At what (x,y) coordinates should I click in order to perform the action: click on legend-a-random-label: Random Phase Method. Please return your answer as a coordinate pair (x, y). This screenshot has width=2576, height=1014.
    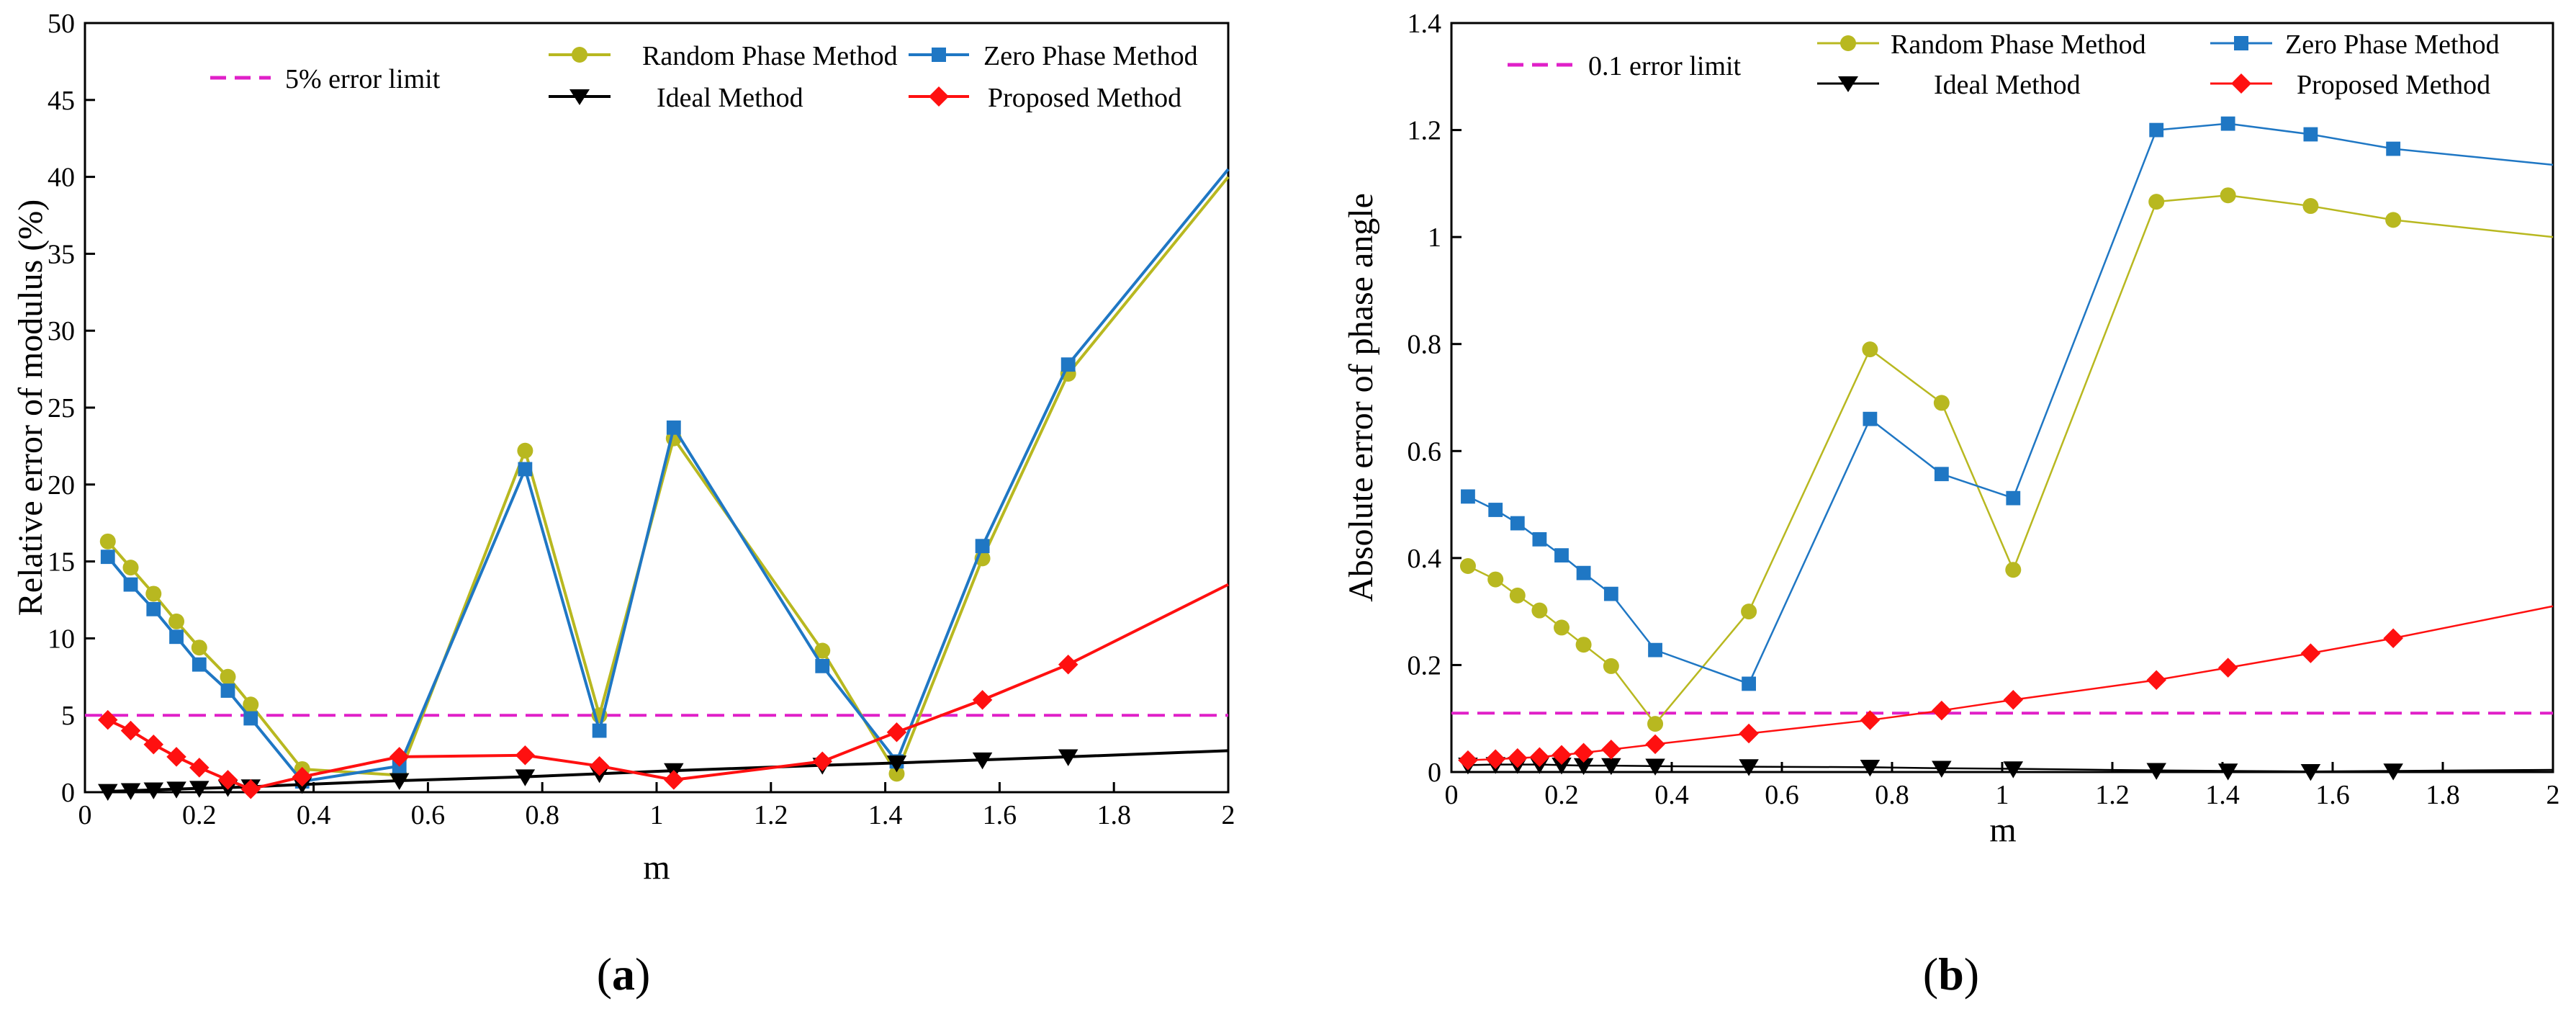
    Looking at the image, I should click on (770, 56).